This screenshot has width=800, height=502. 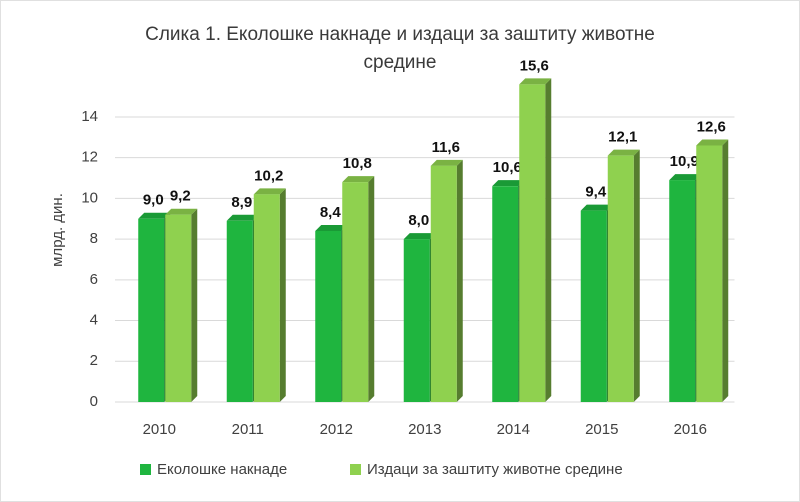 What do you see at coordinates (596, 192) in the screenshot?
I see `value-label: 9,4` at bounding box center [596, 192].